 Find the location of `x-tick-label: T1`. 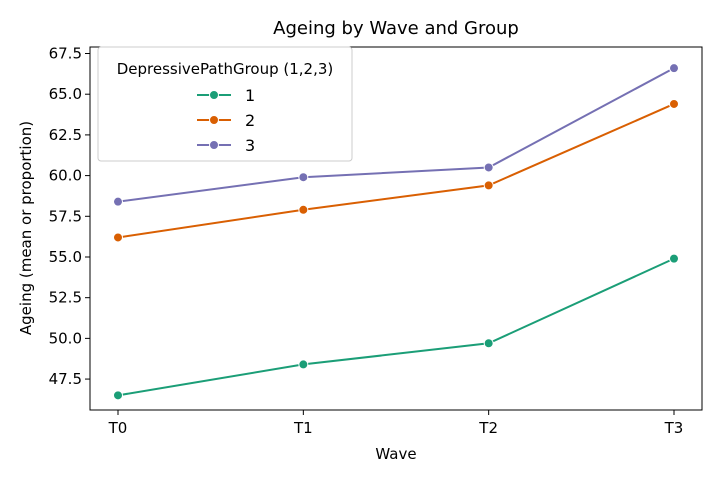

x-tick-label: T1 is located at coordinates (303, 428).